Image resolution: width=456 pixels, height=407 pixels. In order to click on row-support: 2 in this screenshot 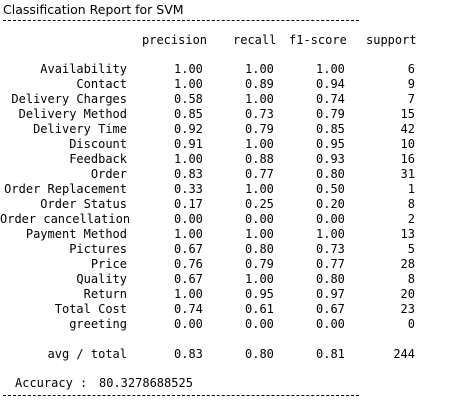, I will do `click(411, 219)`.